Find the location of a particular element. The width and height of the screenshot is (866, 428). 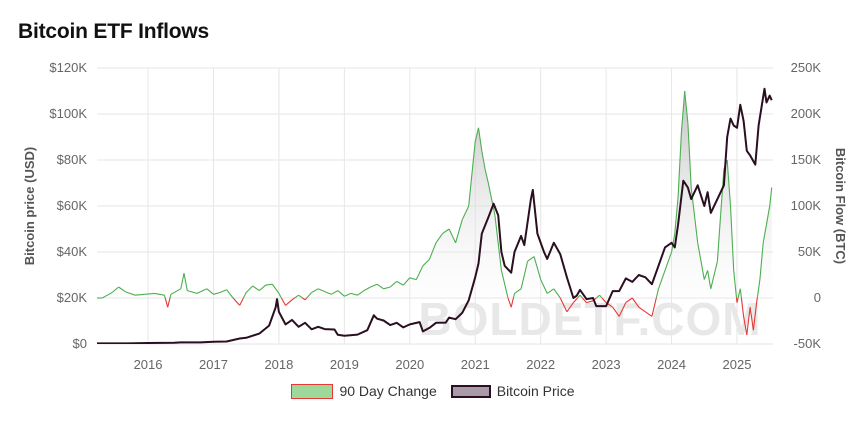

x-tick-label: 2021 is located at coordinates (475, 364).